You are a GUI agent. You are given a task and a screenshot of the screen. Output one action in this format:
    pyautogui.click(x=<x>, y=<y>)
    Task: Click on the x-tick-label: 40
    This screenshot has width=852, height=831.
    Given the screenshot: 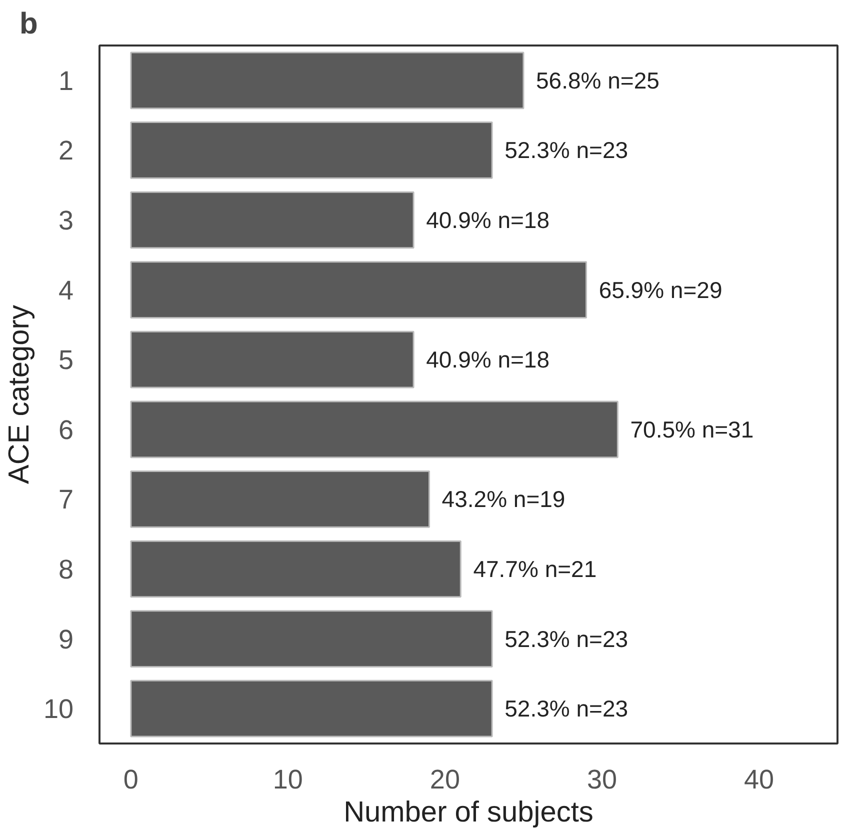 What is the action you would take?
    pyautogui.click(x=759, y=779)
    